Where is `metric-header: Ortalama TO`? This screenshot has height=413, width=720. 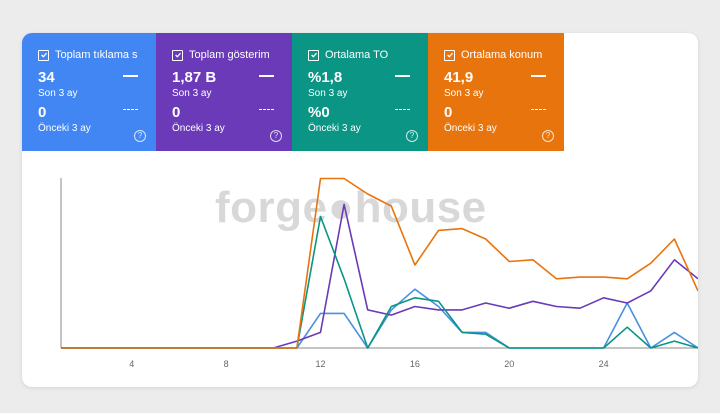 metric-header: Ortalama TO is located at coordinates (358, 55).